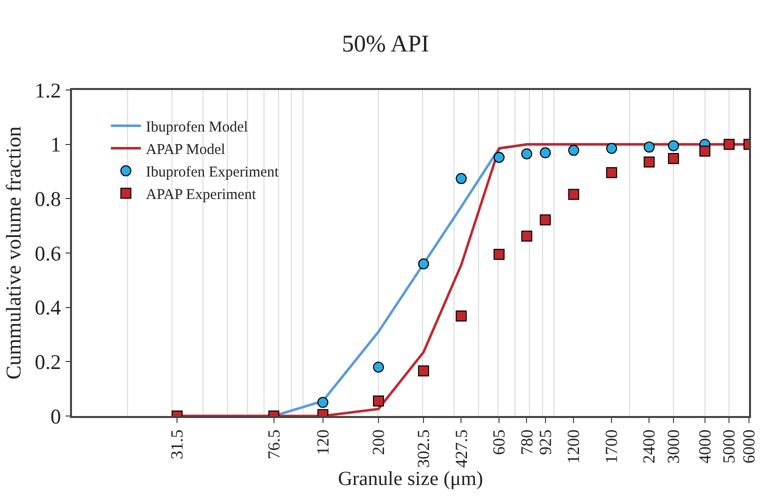  Describe the element at coordinates (48, 199) in the screenshot. I see `y-tick-label: 0.8` at that location.